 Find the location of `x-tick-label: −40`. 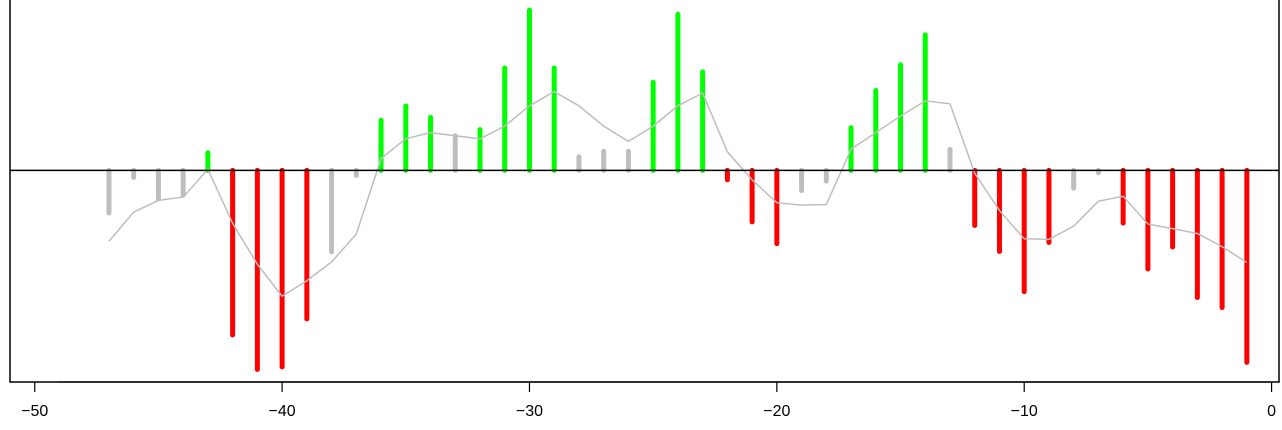

x-tick-label: −40 is located at coordinates (282, 411).